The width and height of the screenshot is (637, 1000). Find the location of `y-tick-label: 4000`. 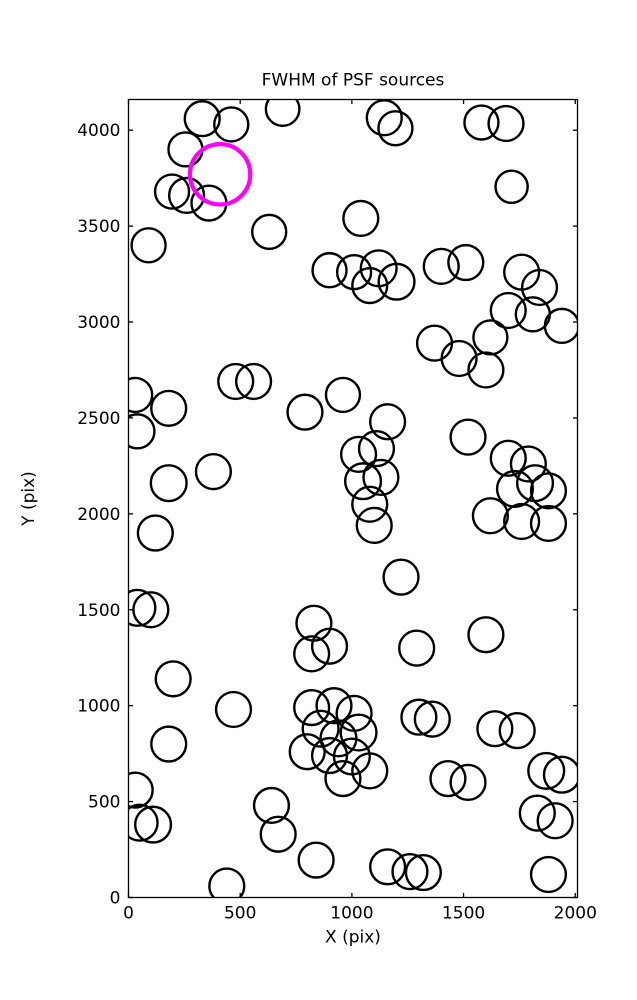

y-tick-label: 4000 is located at coordinates (98, 131).